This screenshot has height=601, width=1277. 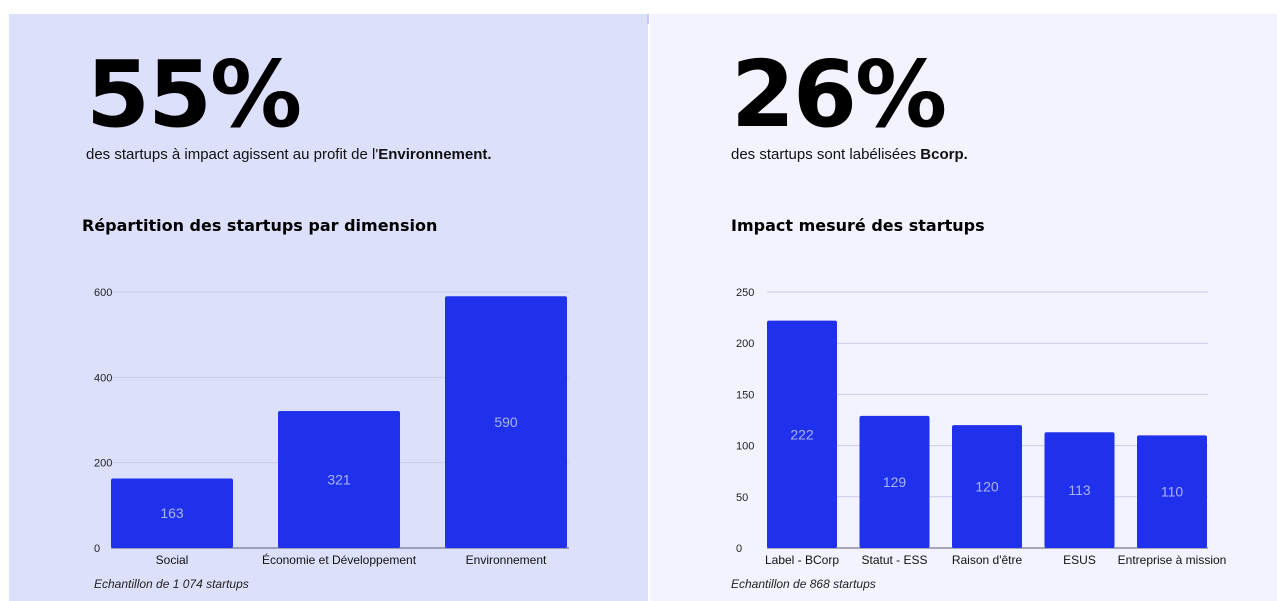 I want to click on left-chart-bar-value-label: 590, so click(x=506, y=422).